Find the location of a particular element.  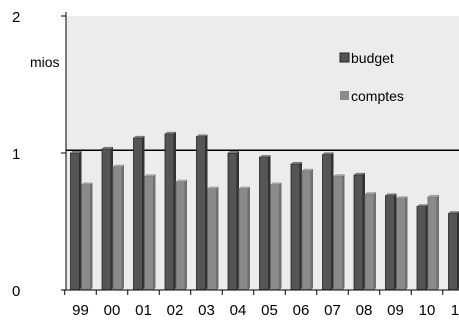

x-tick-label: 05 is located at coordinates (269, 310).